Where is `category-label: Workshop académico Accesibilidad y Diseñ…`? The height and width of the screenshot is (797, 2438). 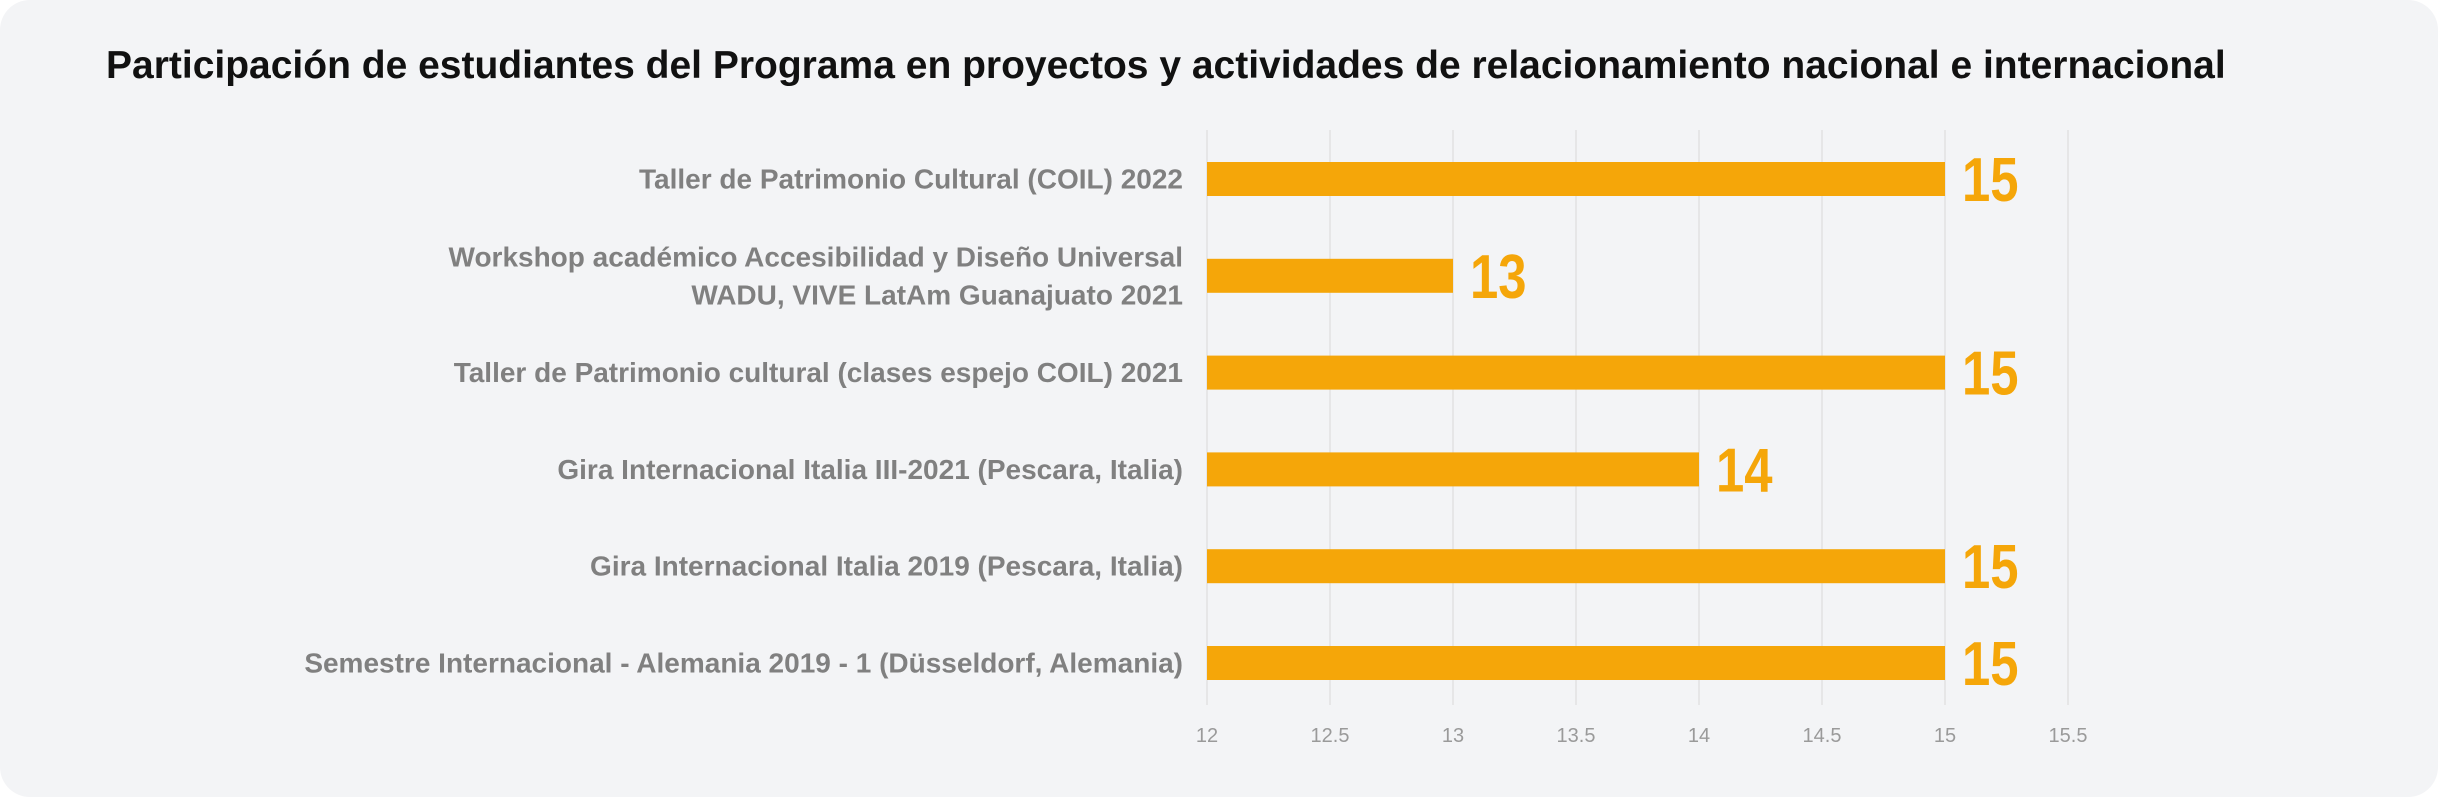 category-label: Workshop académico Accesibilidad y Diseñ… is located at coordinates (816, 256).